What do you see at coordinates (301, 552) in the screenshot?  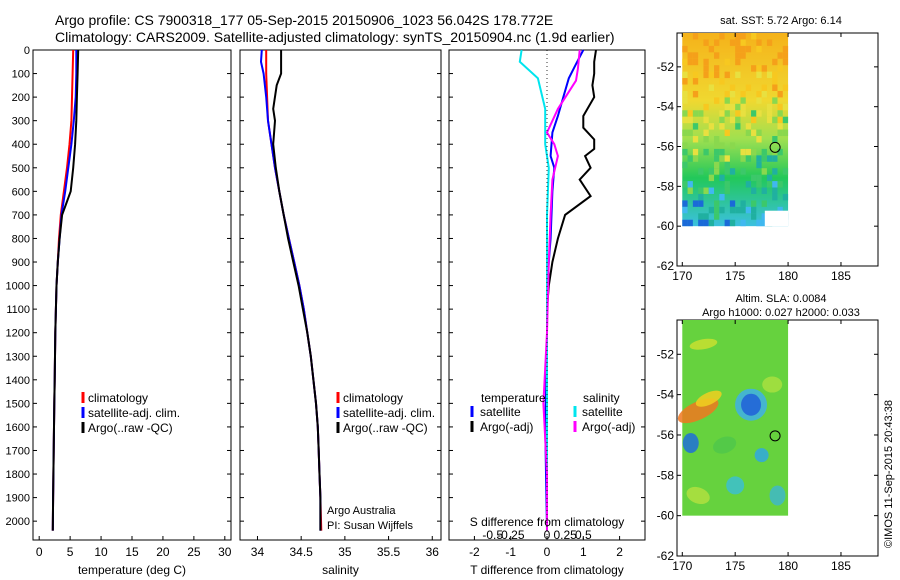 I see `x-tick-label: 34.5` at bounding box center [301, 552].